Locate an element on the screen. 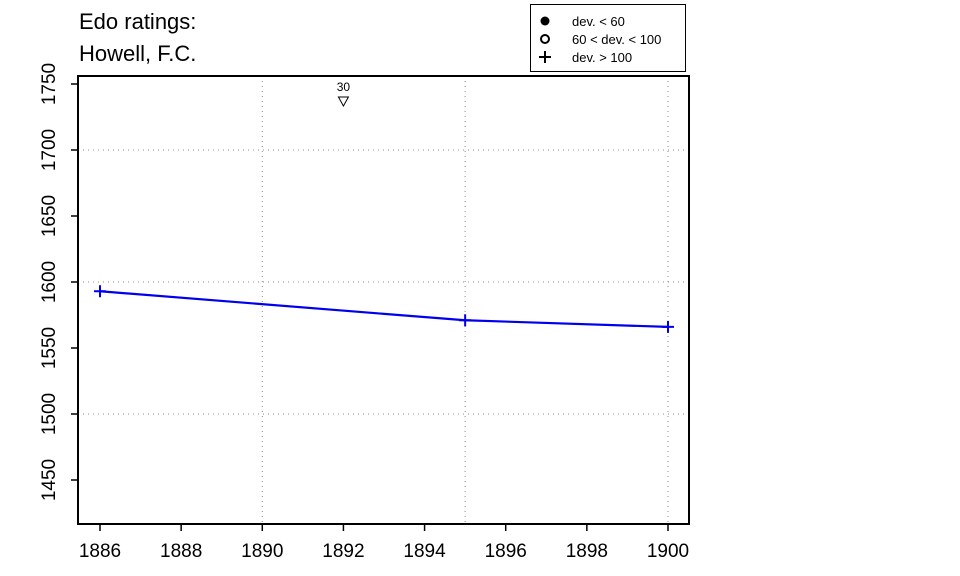  series-line is located at coordinates (384, 309).